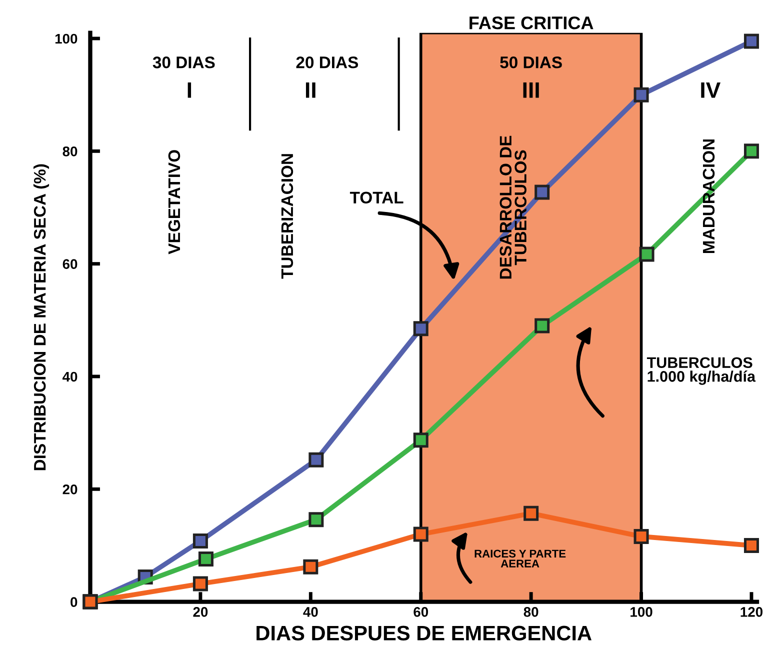  I want to click on annotation: II, so click(311, 90).